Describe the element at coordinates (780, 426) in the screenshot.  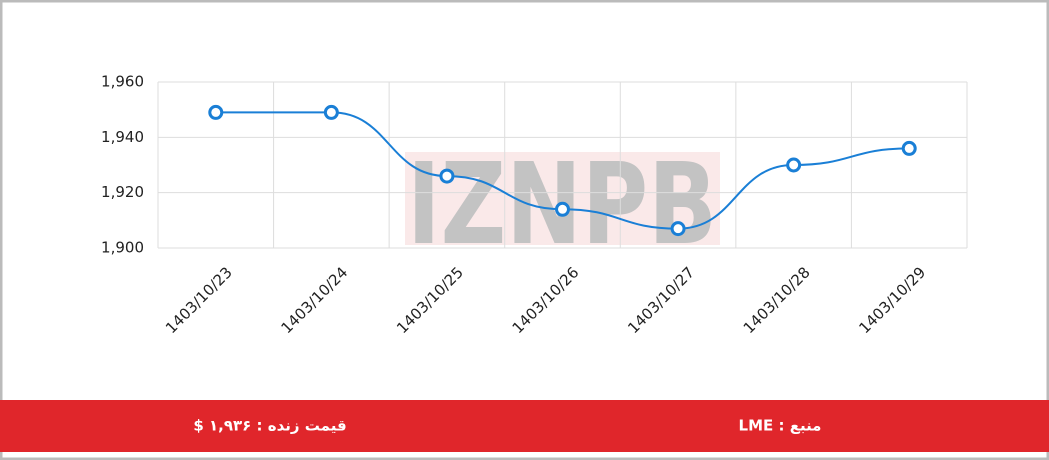
I see `source: منبع : LME` at that location.